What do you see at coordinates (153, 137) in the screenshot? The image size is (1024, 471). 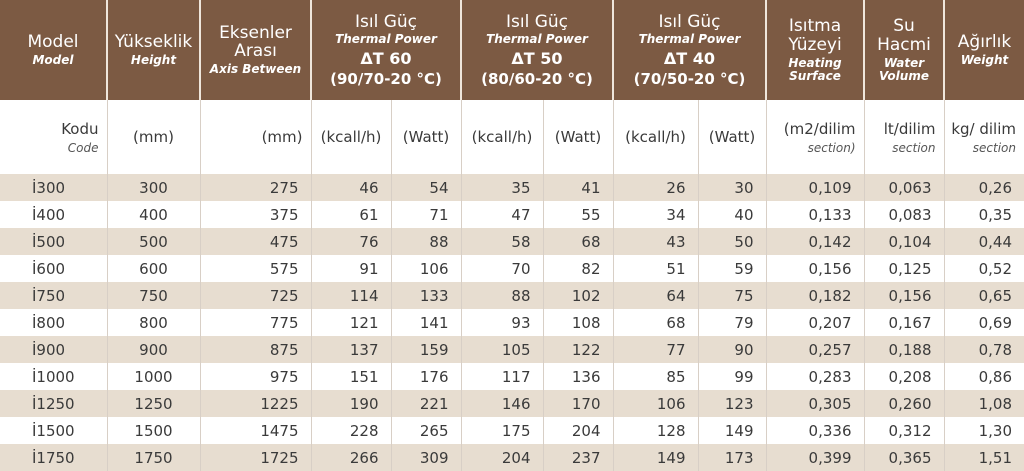 I see `unit-label: (mm)` at bounding box center [153, 137].